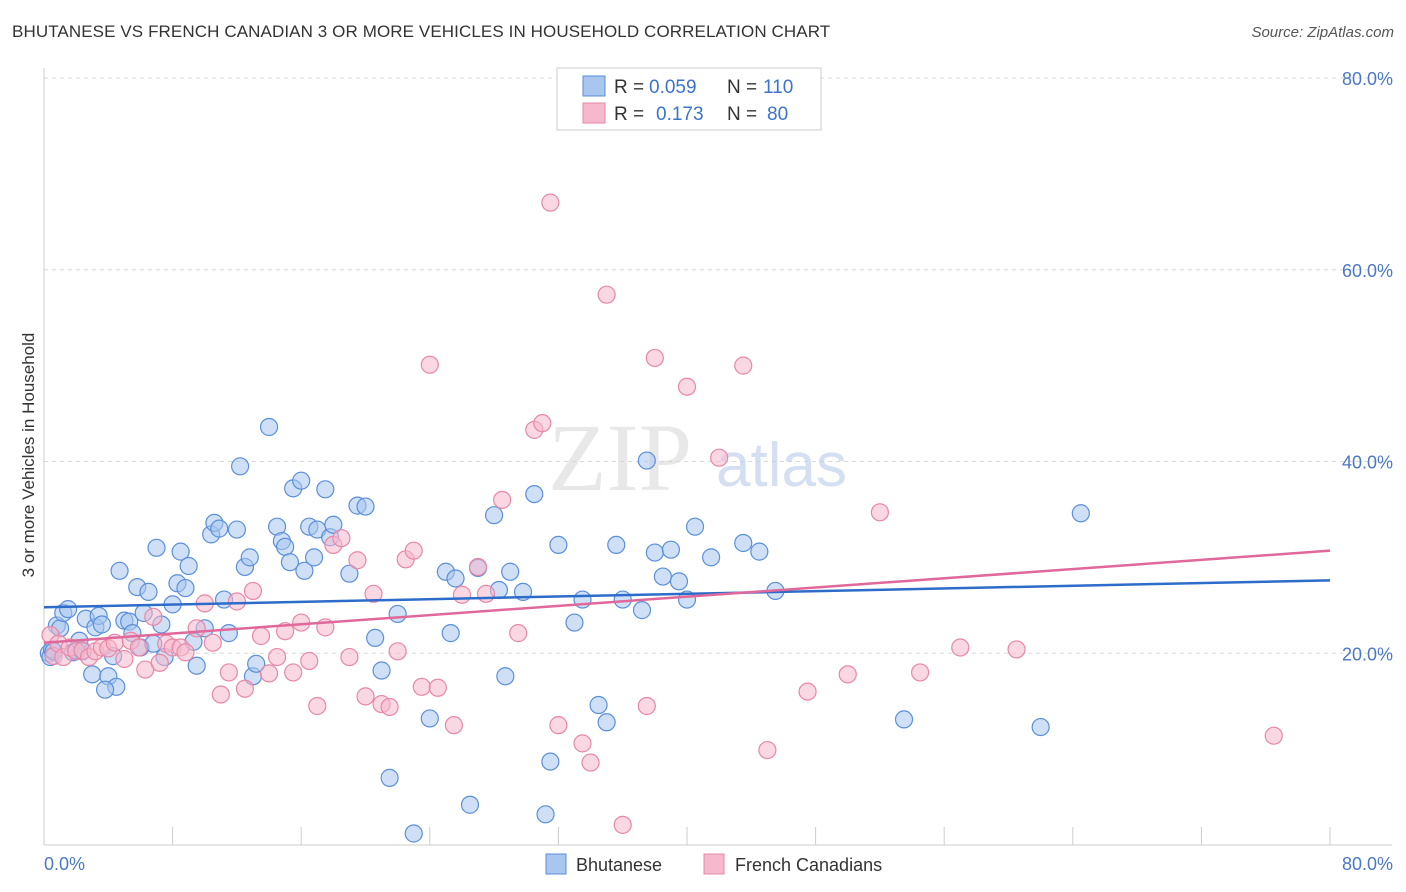 Image resolution: width=1406 pixels, height=892 pixels. Describe the element at coordinates (619, 865) in the screenshot. I see `bottom-legend-label-bhutanese: Bhutanese` at that location.